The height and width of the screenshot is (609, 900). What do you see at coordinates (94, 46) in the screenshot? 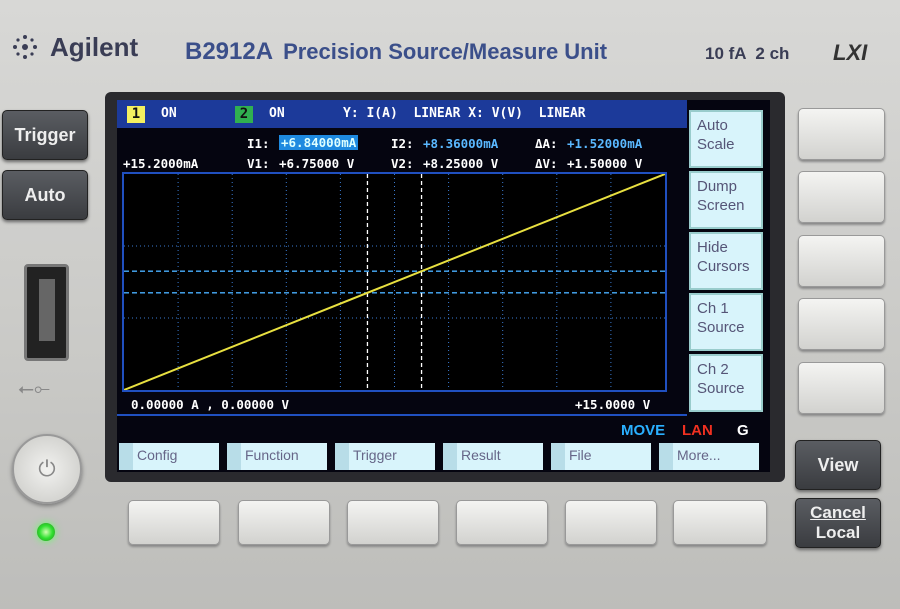
I see `brand-name: Agilent` at bounding box center [94, 46].